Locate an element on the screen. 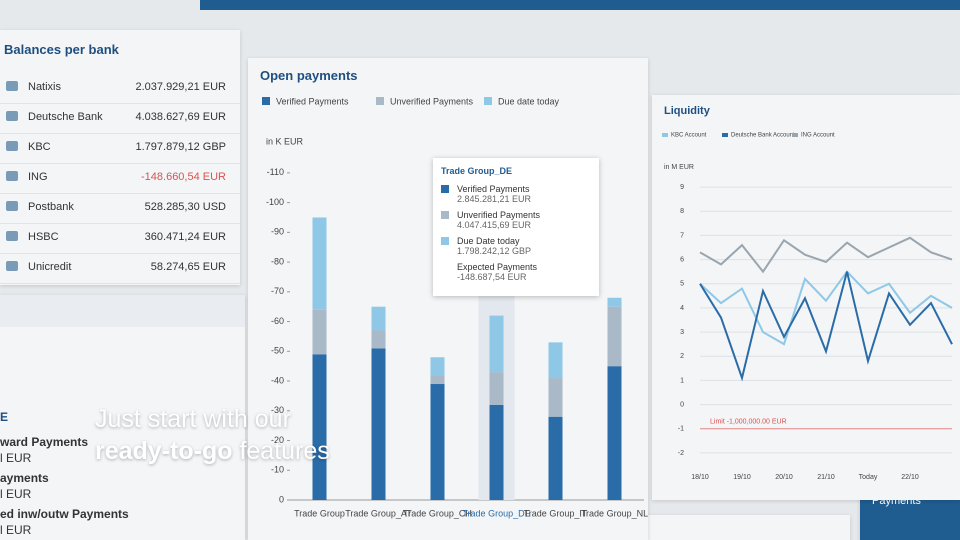 The width and height of the screenshot is (960, 540). overlay-rest: features is located at coordinates (284, 451).